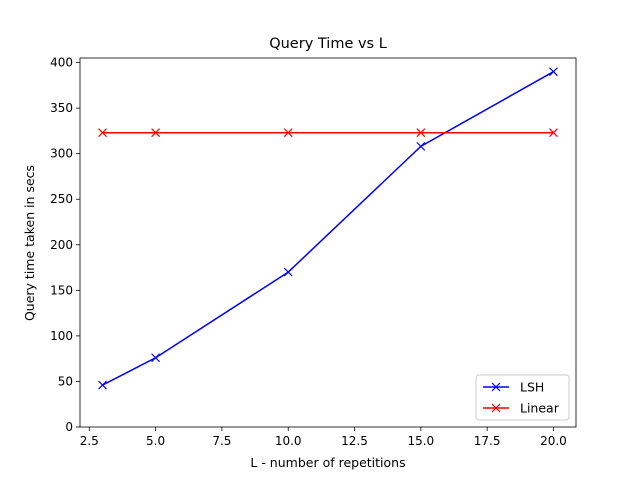 This screenshot has width=640, height=480. Describe the element at coordinates (487, 441) in the screenshot. I see `x-tick-label: 17.5` at that location.